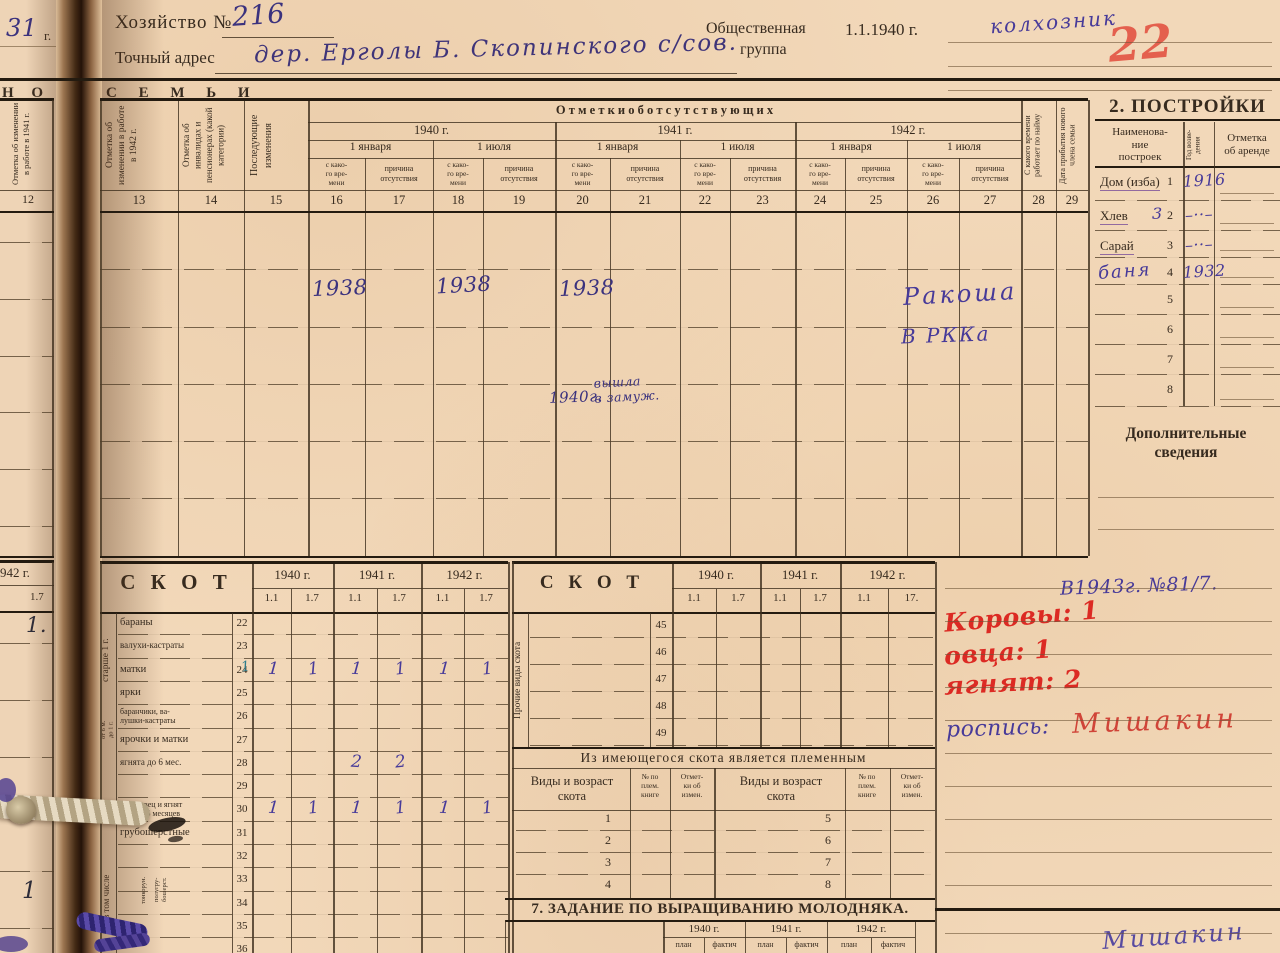  What do you see at coordinates (912, 785) in the screenshot?
I see `breeding-note-header-right: Отмет- ки об измен.` at bounding box center [912, 785].